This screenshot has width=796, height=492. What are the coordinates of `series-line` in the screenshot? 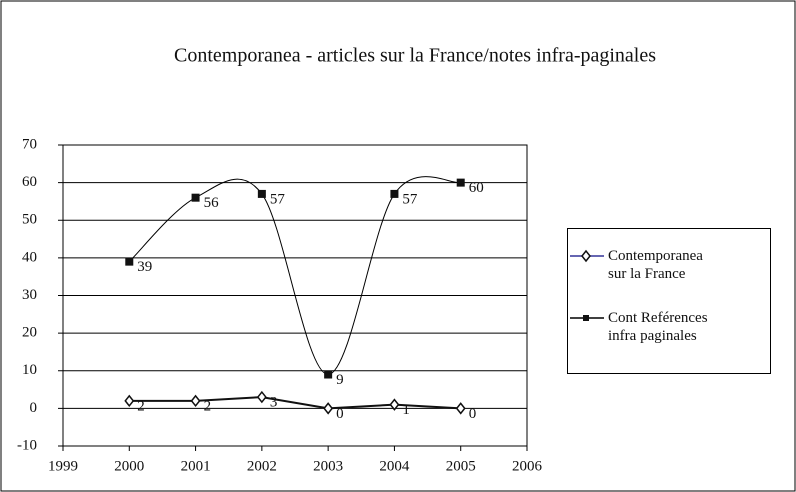 It's located at (295, 403).